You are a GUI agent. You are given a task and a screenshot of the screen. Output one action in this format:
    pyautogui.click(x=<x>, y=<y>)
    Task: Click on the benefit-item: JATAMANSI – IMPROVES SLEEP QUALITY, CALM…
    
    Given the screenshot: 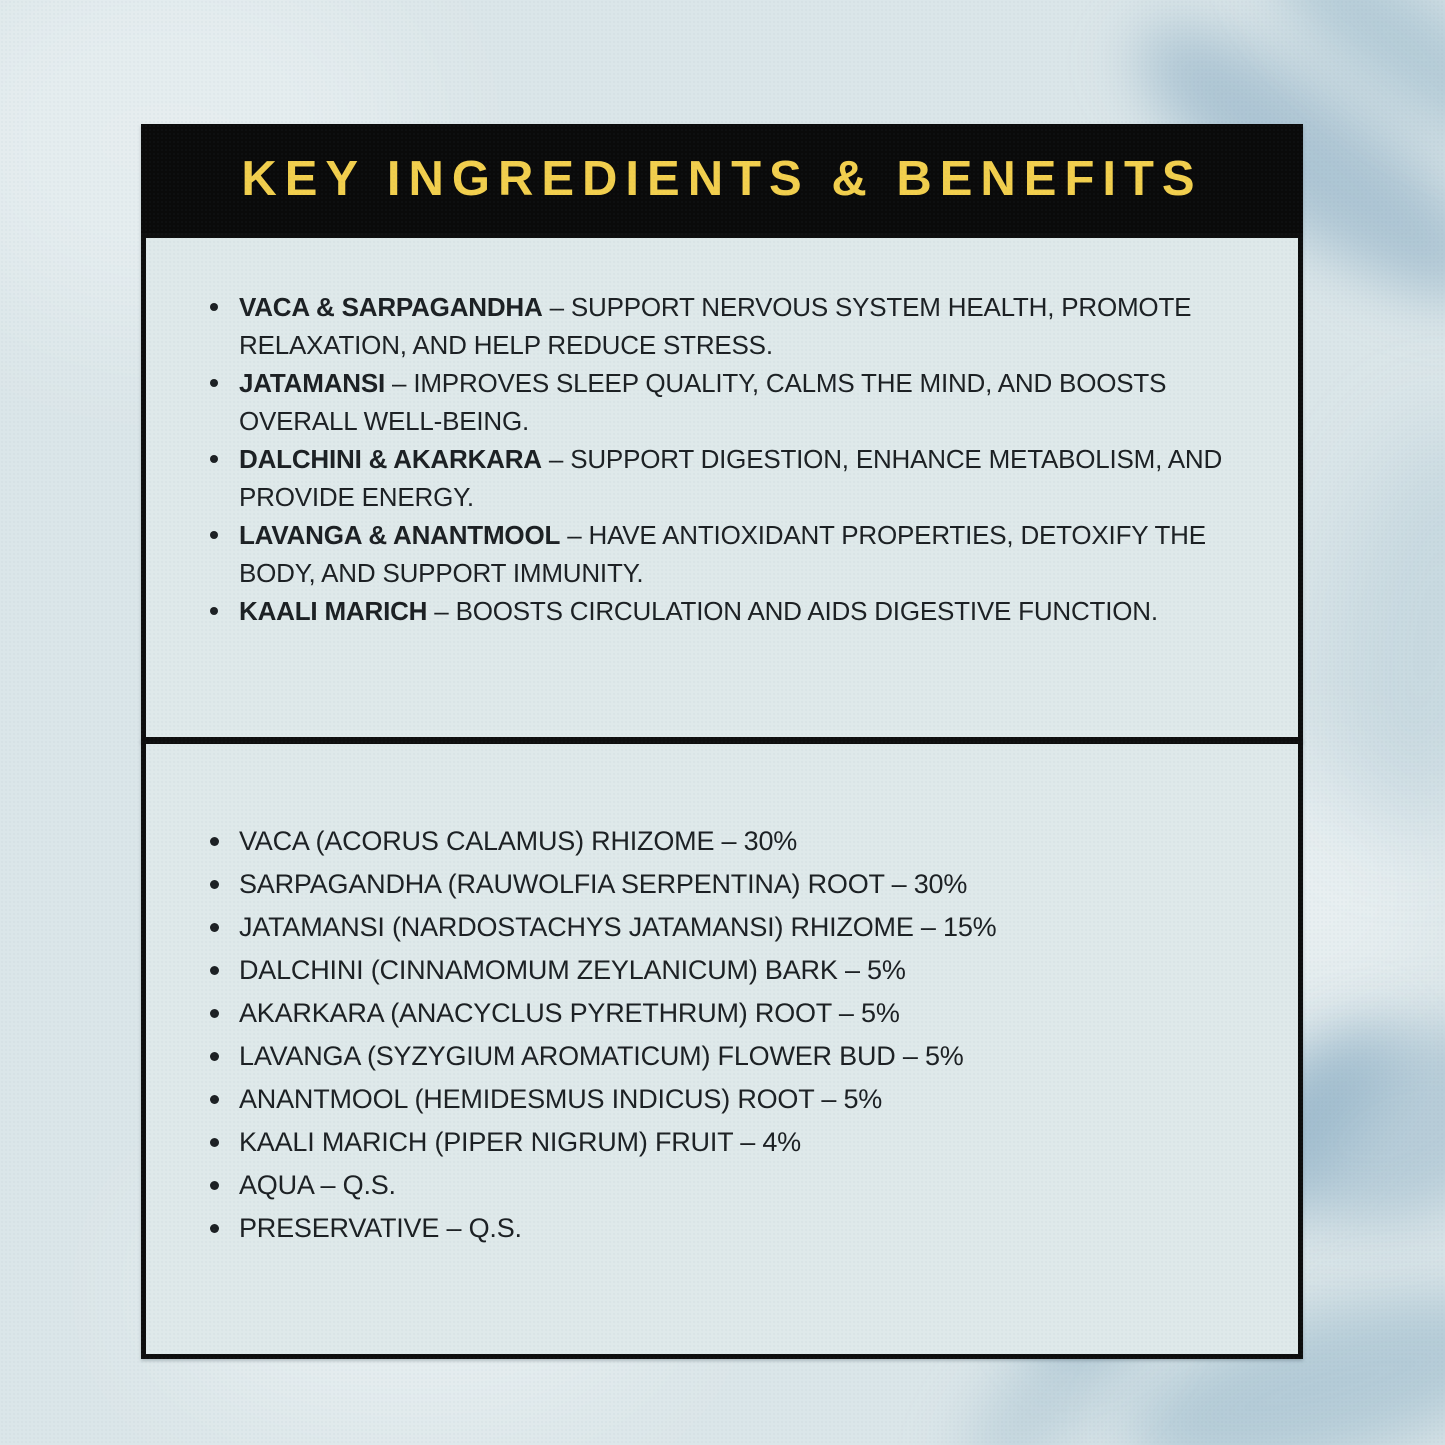 What is the action you would take?
    pyautogui.click(x=736, y=402)
    